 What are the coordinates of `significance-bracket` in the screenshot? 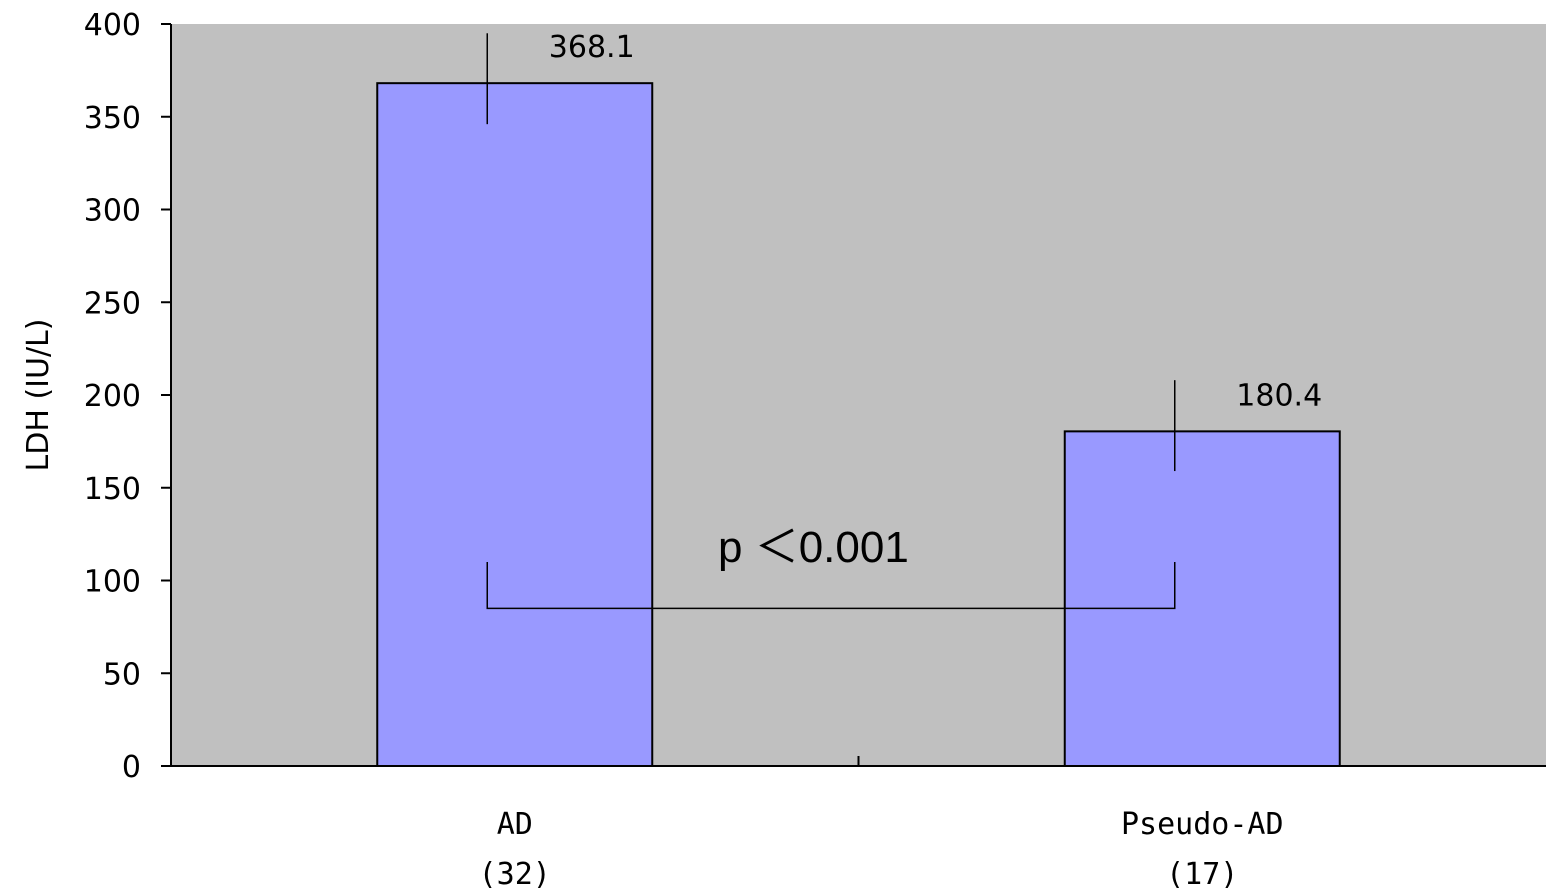 It's located at (831, 585).